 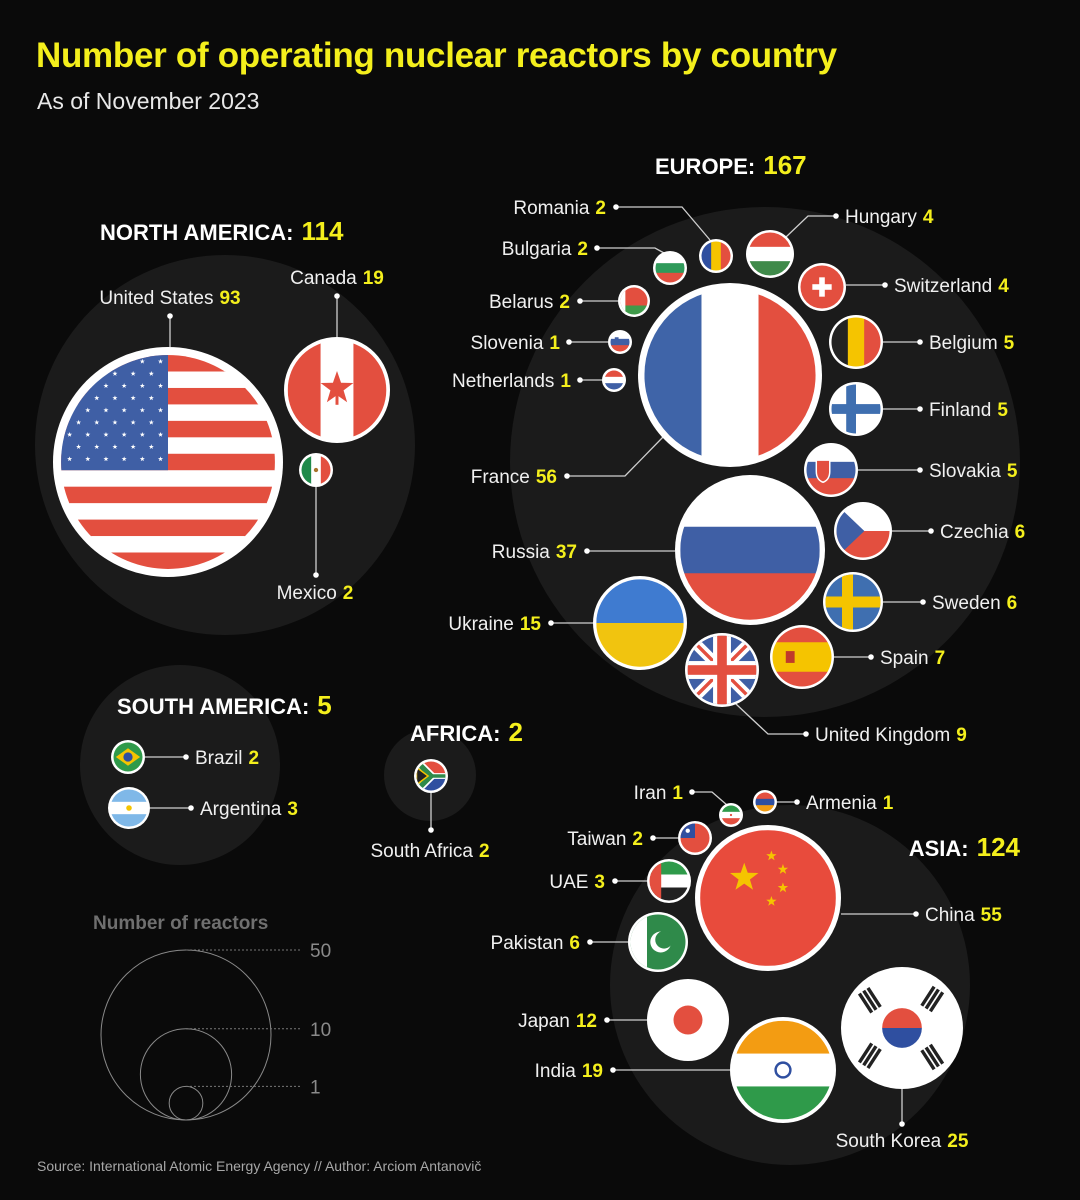 I want to click on country-label: Netherlands 1, so click(x=511, y=381).